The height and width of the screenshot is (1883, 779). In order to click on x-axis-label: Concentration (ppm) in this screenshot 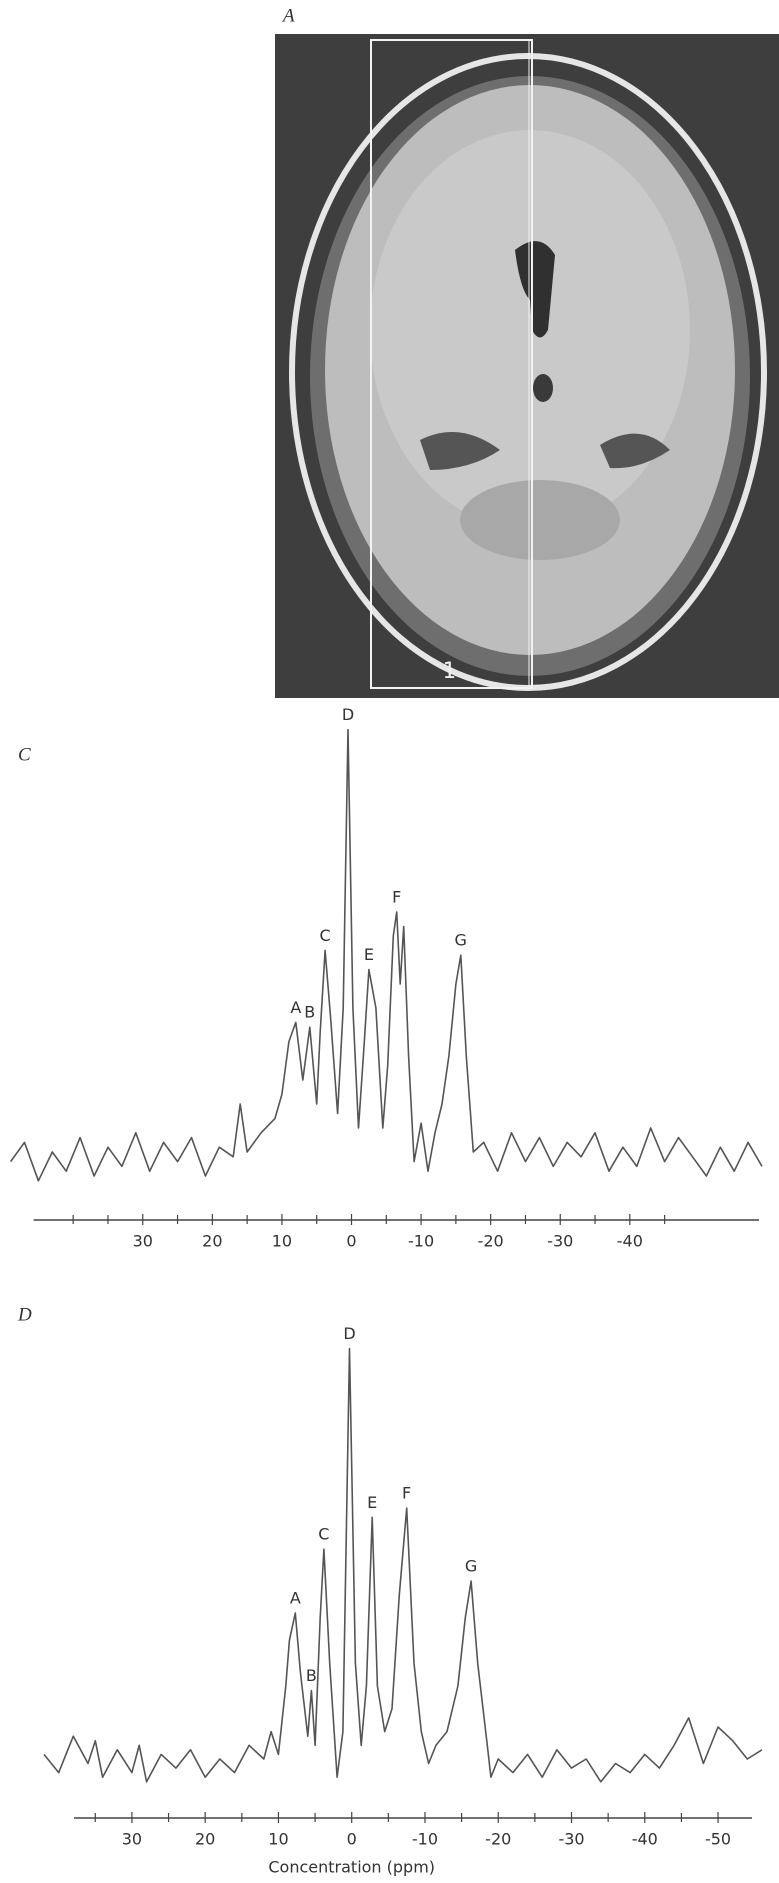, I will do `click(351, 1867)`.